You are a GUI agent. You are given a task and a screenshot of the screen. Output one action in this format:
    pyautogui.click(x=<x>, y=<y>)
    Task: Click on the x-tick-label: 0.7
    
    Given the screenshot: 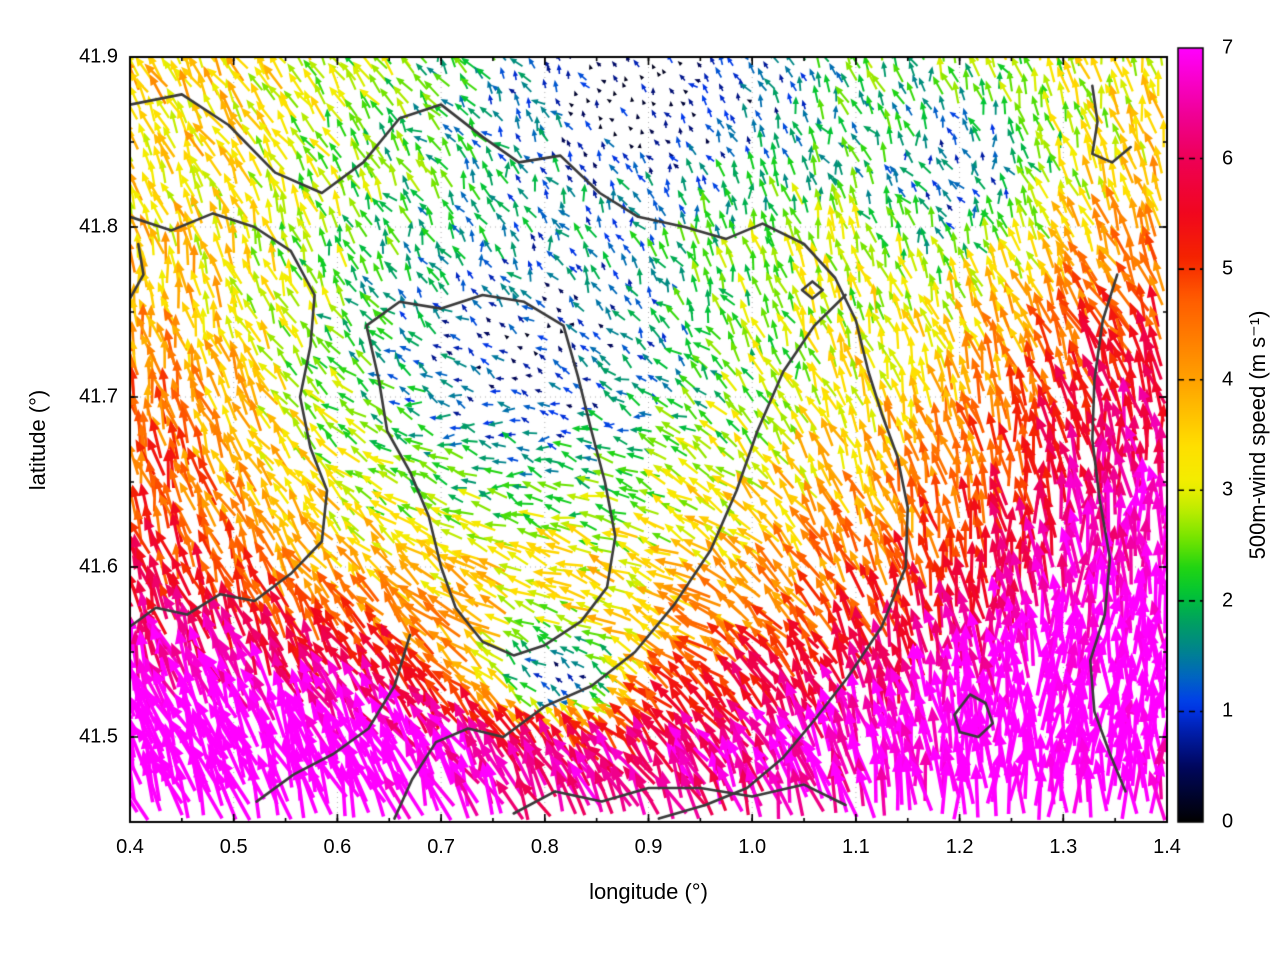 What is the action you would take?
    pyautogui.click(x=441, y=847)
    